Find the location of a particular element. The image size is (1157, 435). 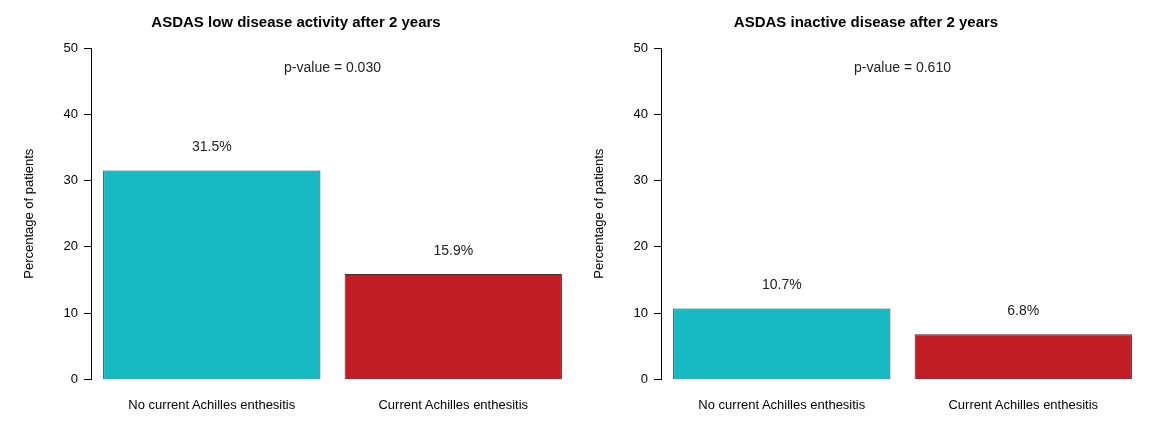

annotation: p-value = 0.030 is located at coordinates (333, 66).